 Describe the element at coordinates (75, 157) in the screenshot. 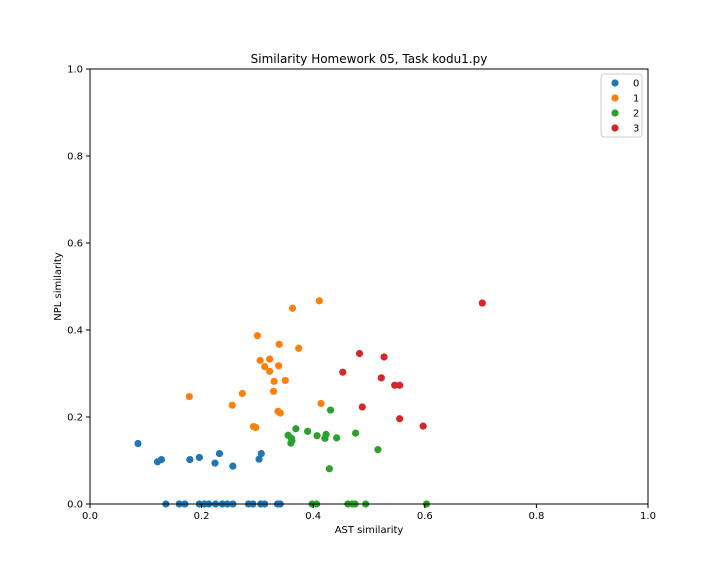

I see `y-tick-label: 0.8` at that location.